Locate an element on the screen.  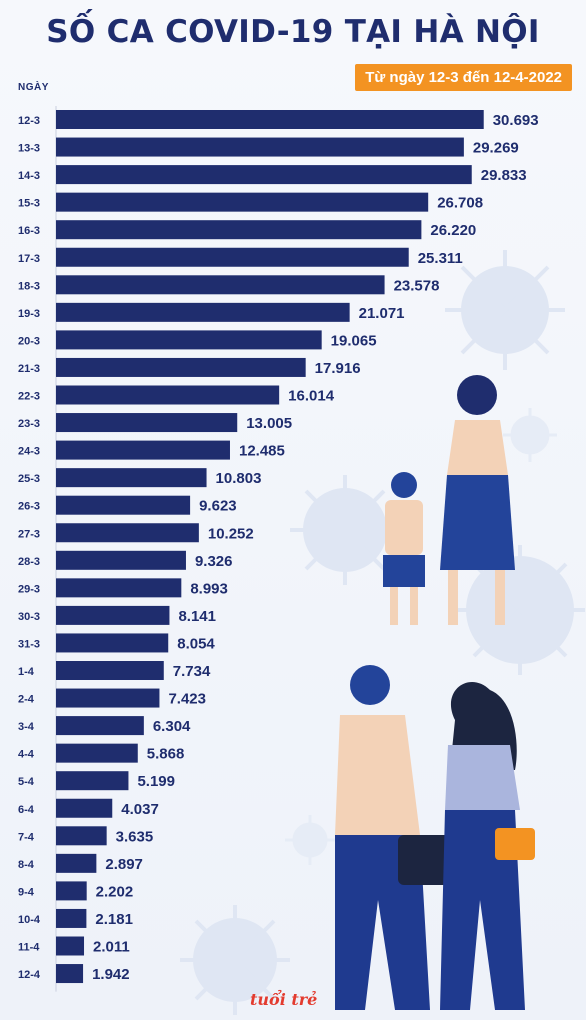
category-label: 2-4 is located at coordinates (26, 700).